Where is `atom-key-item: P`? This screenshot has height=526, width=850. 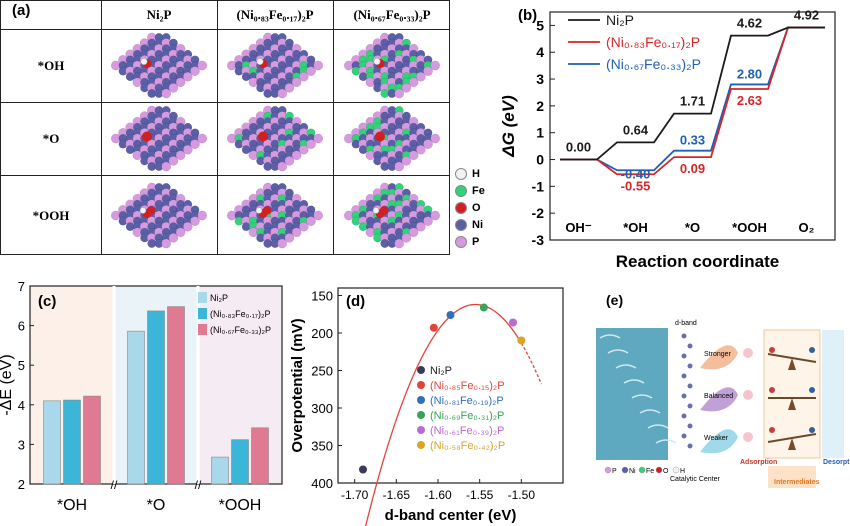 atom-key-item: P is located at coordinates (470, 241).